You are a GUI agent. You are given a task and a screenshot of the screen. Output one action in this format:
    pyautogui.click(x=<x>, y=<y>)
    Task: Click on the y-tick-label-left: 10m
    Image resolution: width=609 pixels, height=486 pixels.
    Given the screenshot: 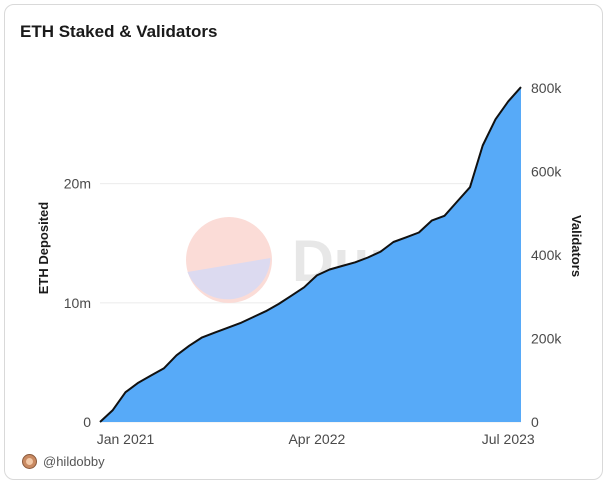 What is the action you would take?
    pyautogui.click(x=77, y=303)
    